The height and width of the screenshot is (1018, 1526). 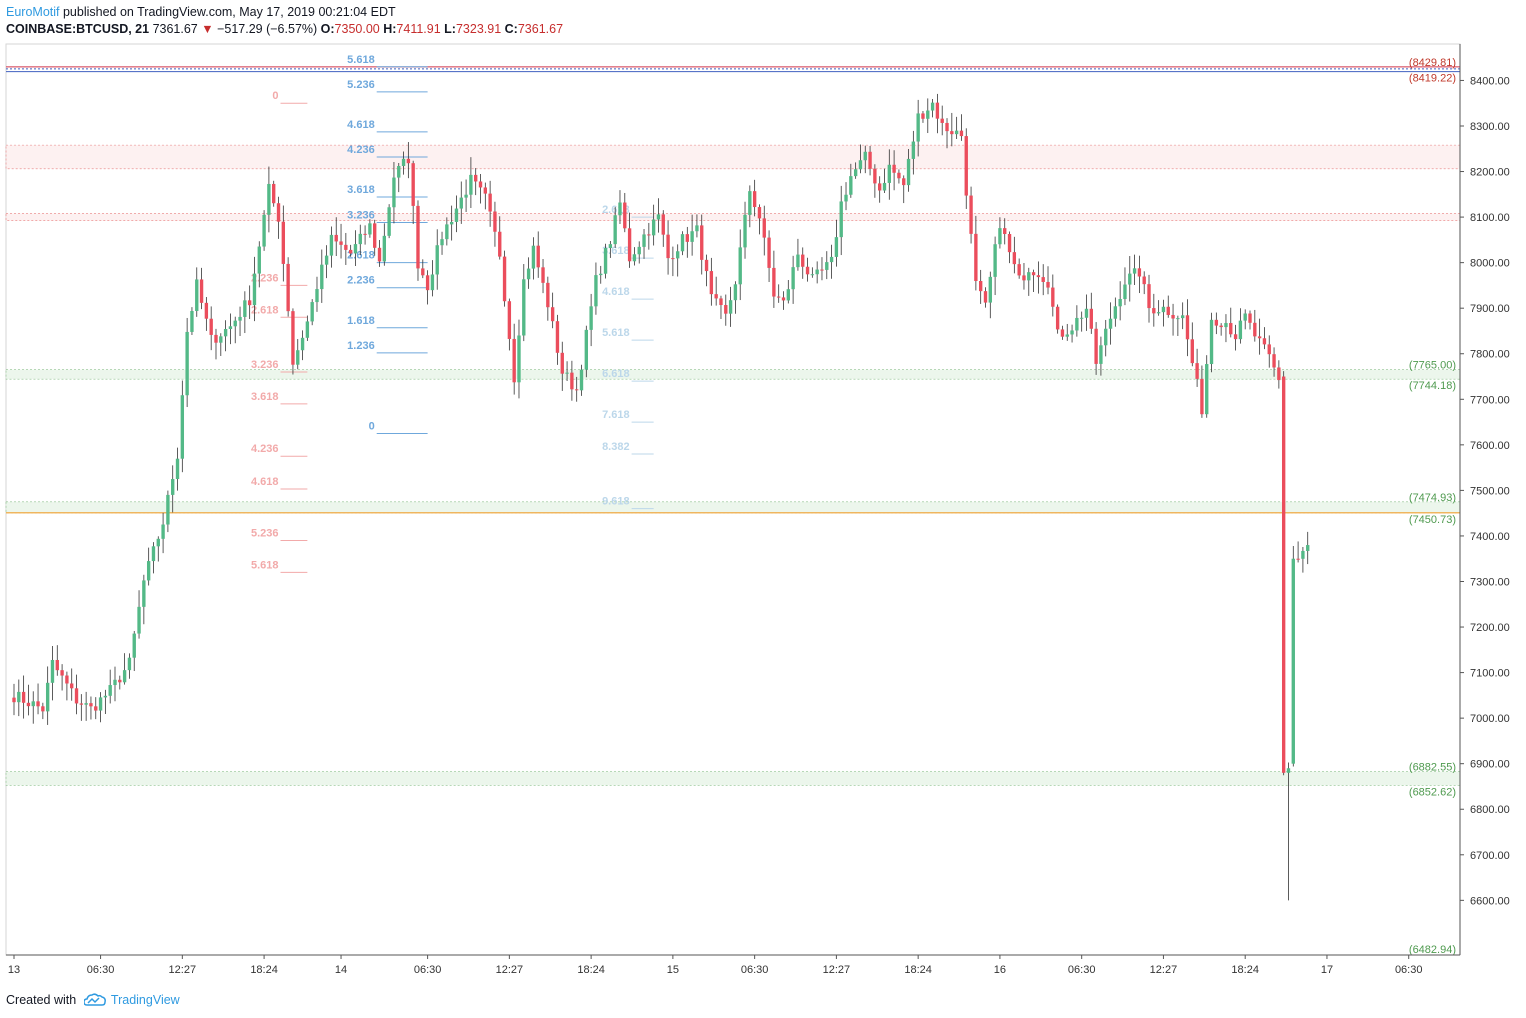 What do you see at coordinates (341, 970) in the screenshot?
I see `x-tick-label: 14` at bounding box center [341, 970].